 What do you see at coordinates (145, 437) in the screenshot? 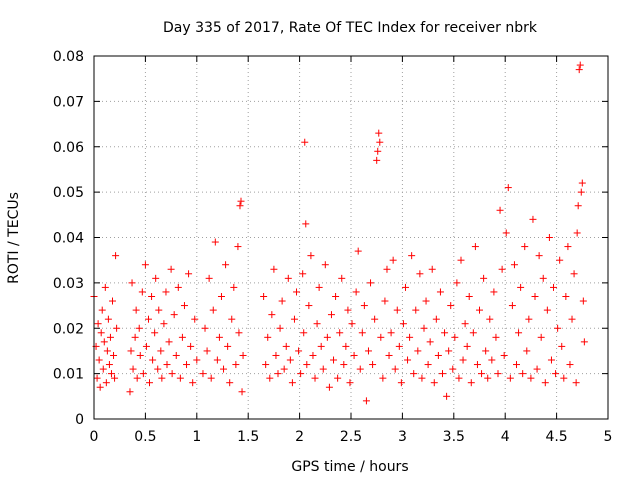
I see `x-tick-label: 0.5` at bounding box center [145, 437].